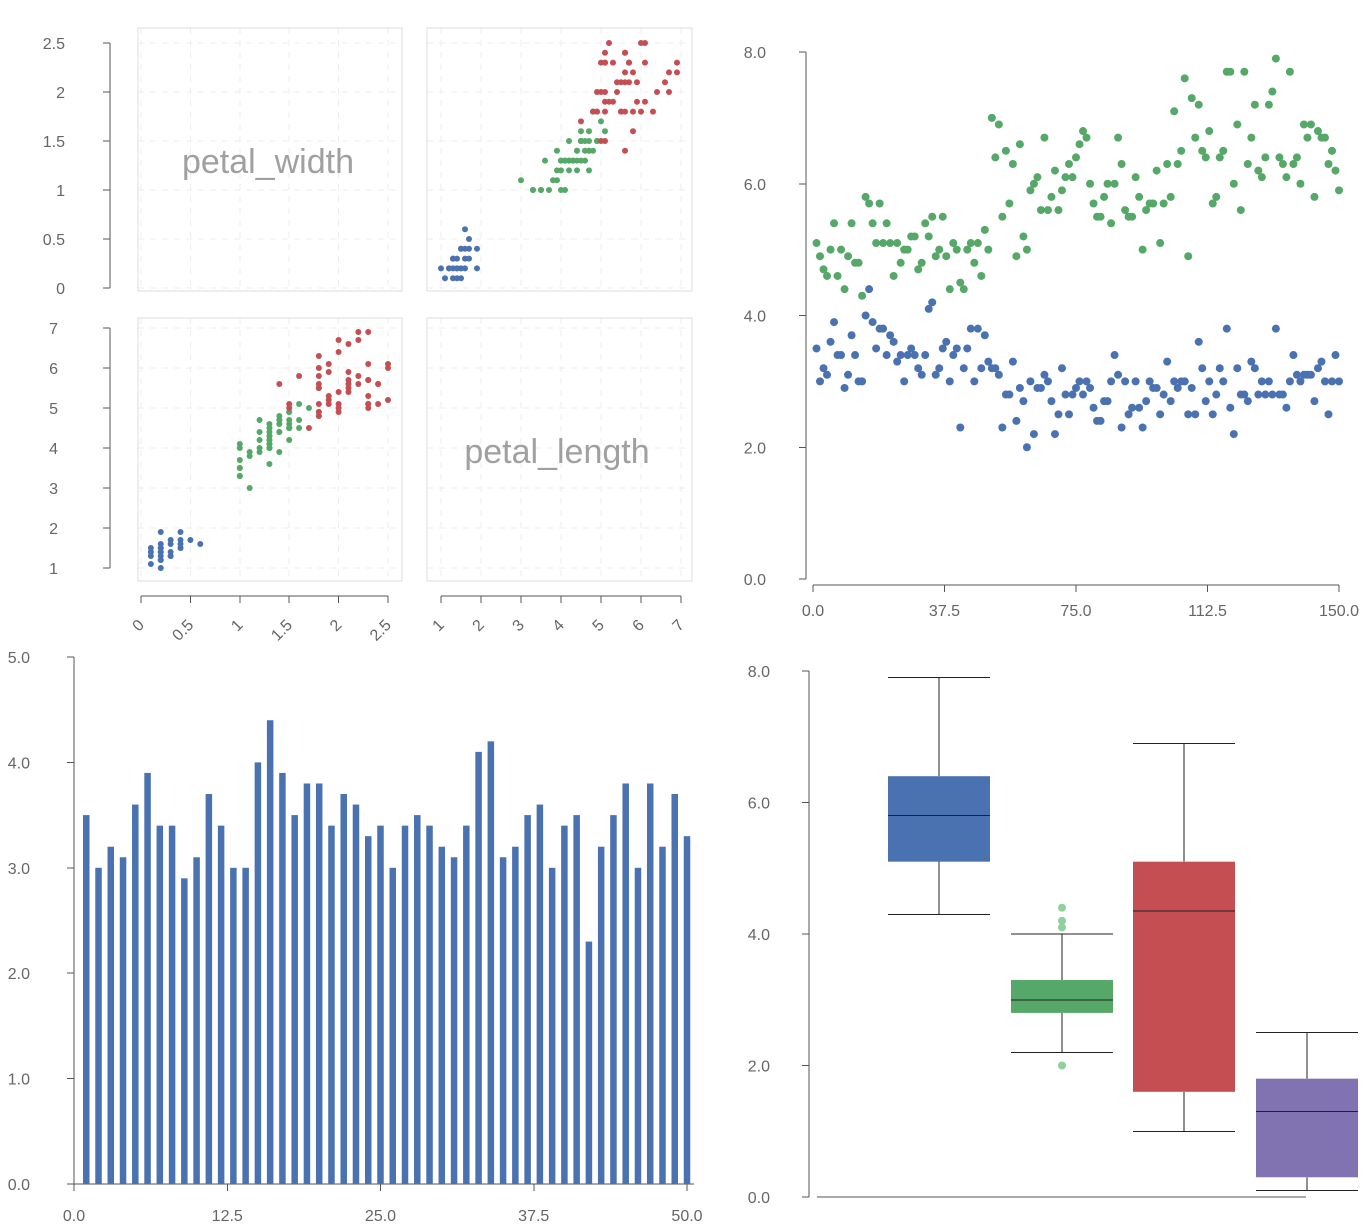 The width and height of the screenshot is (1365, 1231). I want to click on y-tick-label: 8.0, so click(755, 53).